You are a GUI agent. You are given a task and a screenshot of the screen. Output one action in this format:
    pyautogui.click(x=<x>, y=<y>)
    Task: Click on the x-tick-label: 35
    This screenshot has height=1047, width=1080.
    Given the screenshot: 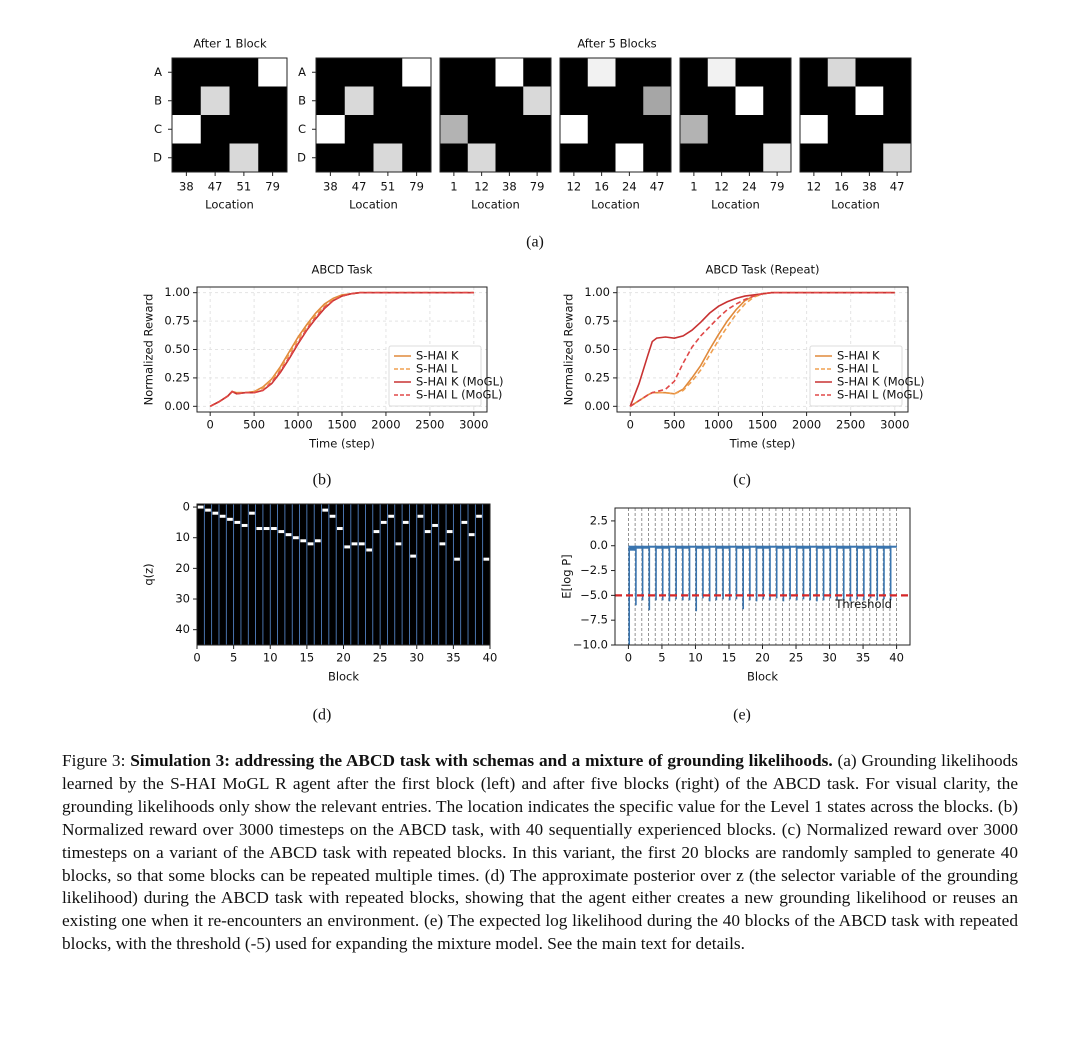 What is the action you would take?
    pyautogui.click(x=863, y=658)
    